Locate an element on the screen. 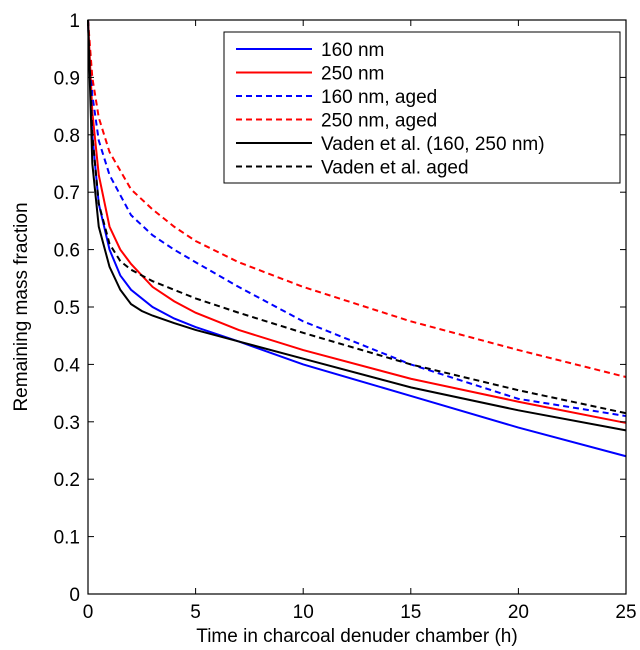 The width and height of the screenshot is (640, 650). legend-box is located at coordinates (422, 107).